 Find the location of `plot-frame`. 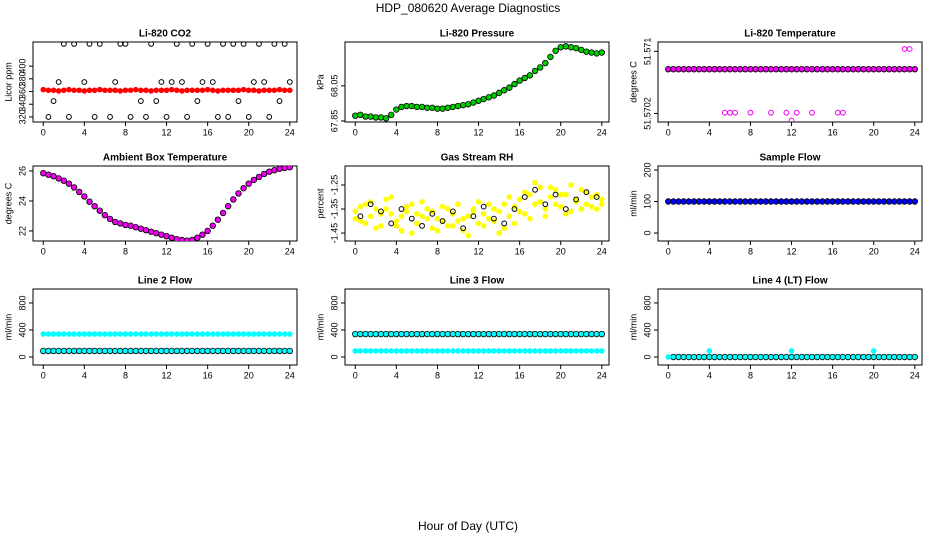

plot-frame is located at coordinates (165, 203).